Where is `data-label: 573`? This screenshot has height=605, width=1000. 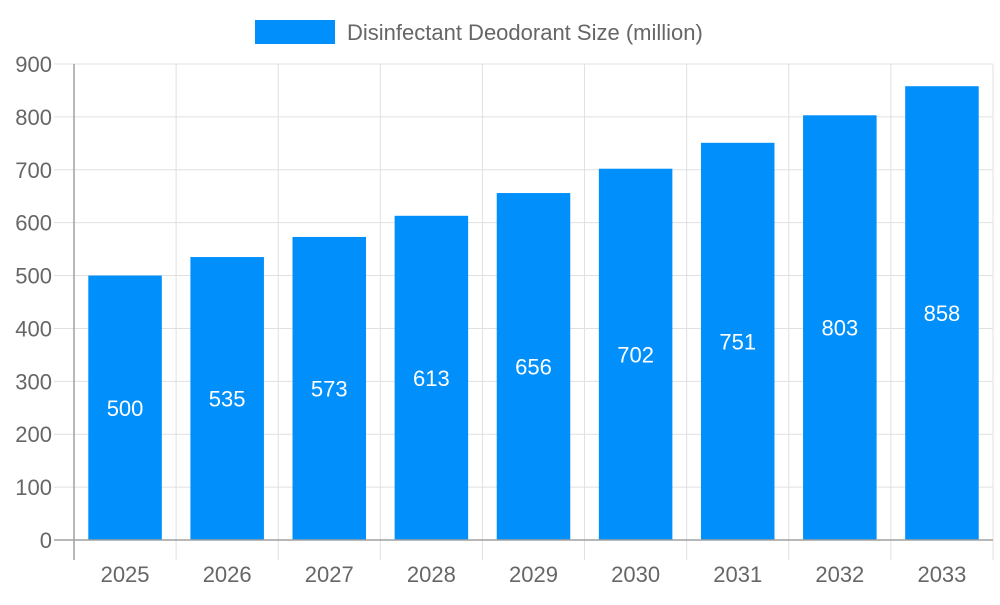 data-label: 573 is located at coordinates (329, 388).